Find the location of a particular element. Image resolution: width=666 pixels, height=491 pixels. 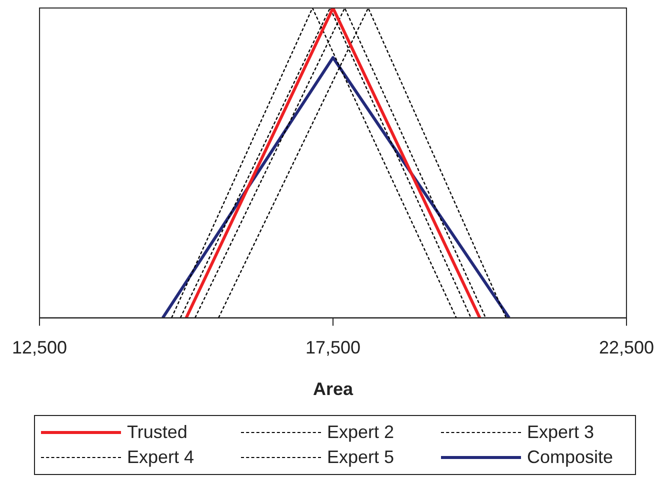

legend-label: Expert 4 is located at coordinates (160, 457).